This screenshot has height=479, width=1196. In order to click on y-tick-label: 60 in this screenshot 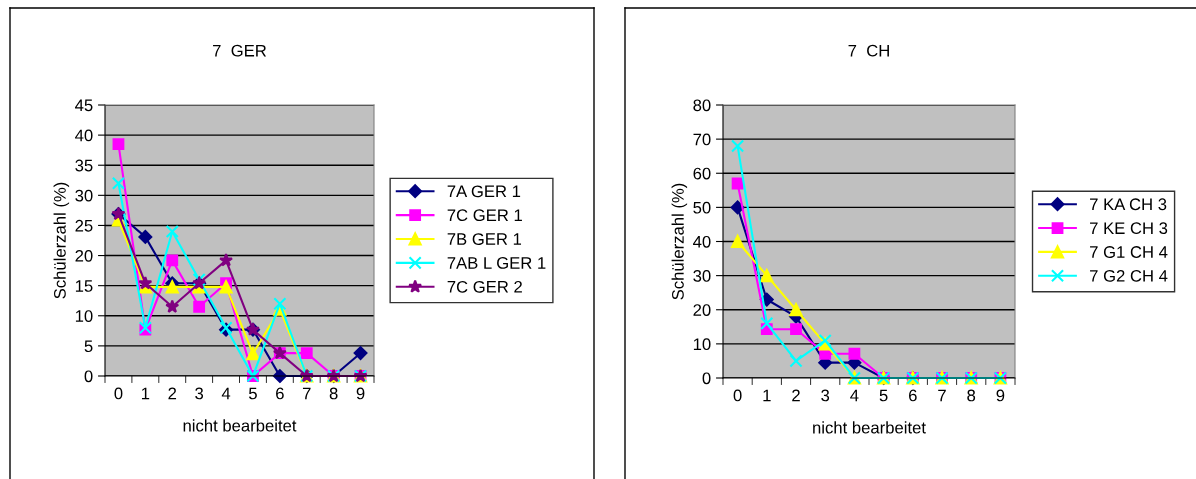, I will do `click(702, 173)`.